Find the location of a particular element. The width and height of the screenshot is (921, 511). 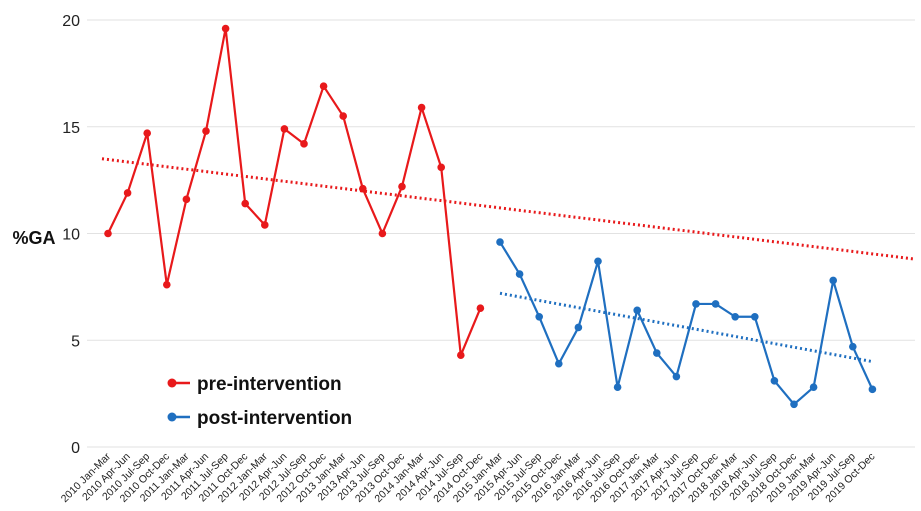

legend-item-post-intervention: post-intervention is located at coordinates (259, 418).